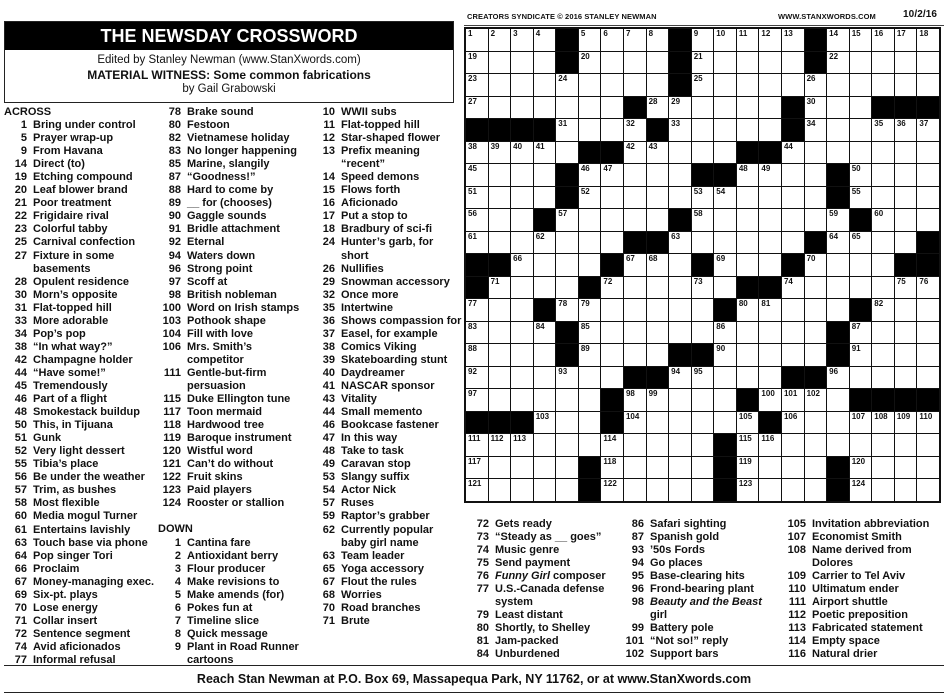 The height and width of the screenshot is (700, 950). Describe the element at coordinates (83, 359) in the screenshot. I see `clue-text: Champagne holder` at that location.